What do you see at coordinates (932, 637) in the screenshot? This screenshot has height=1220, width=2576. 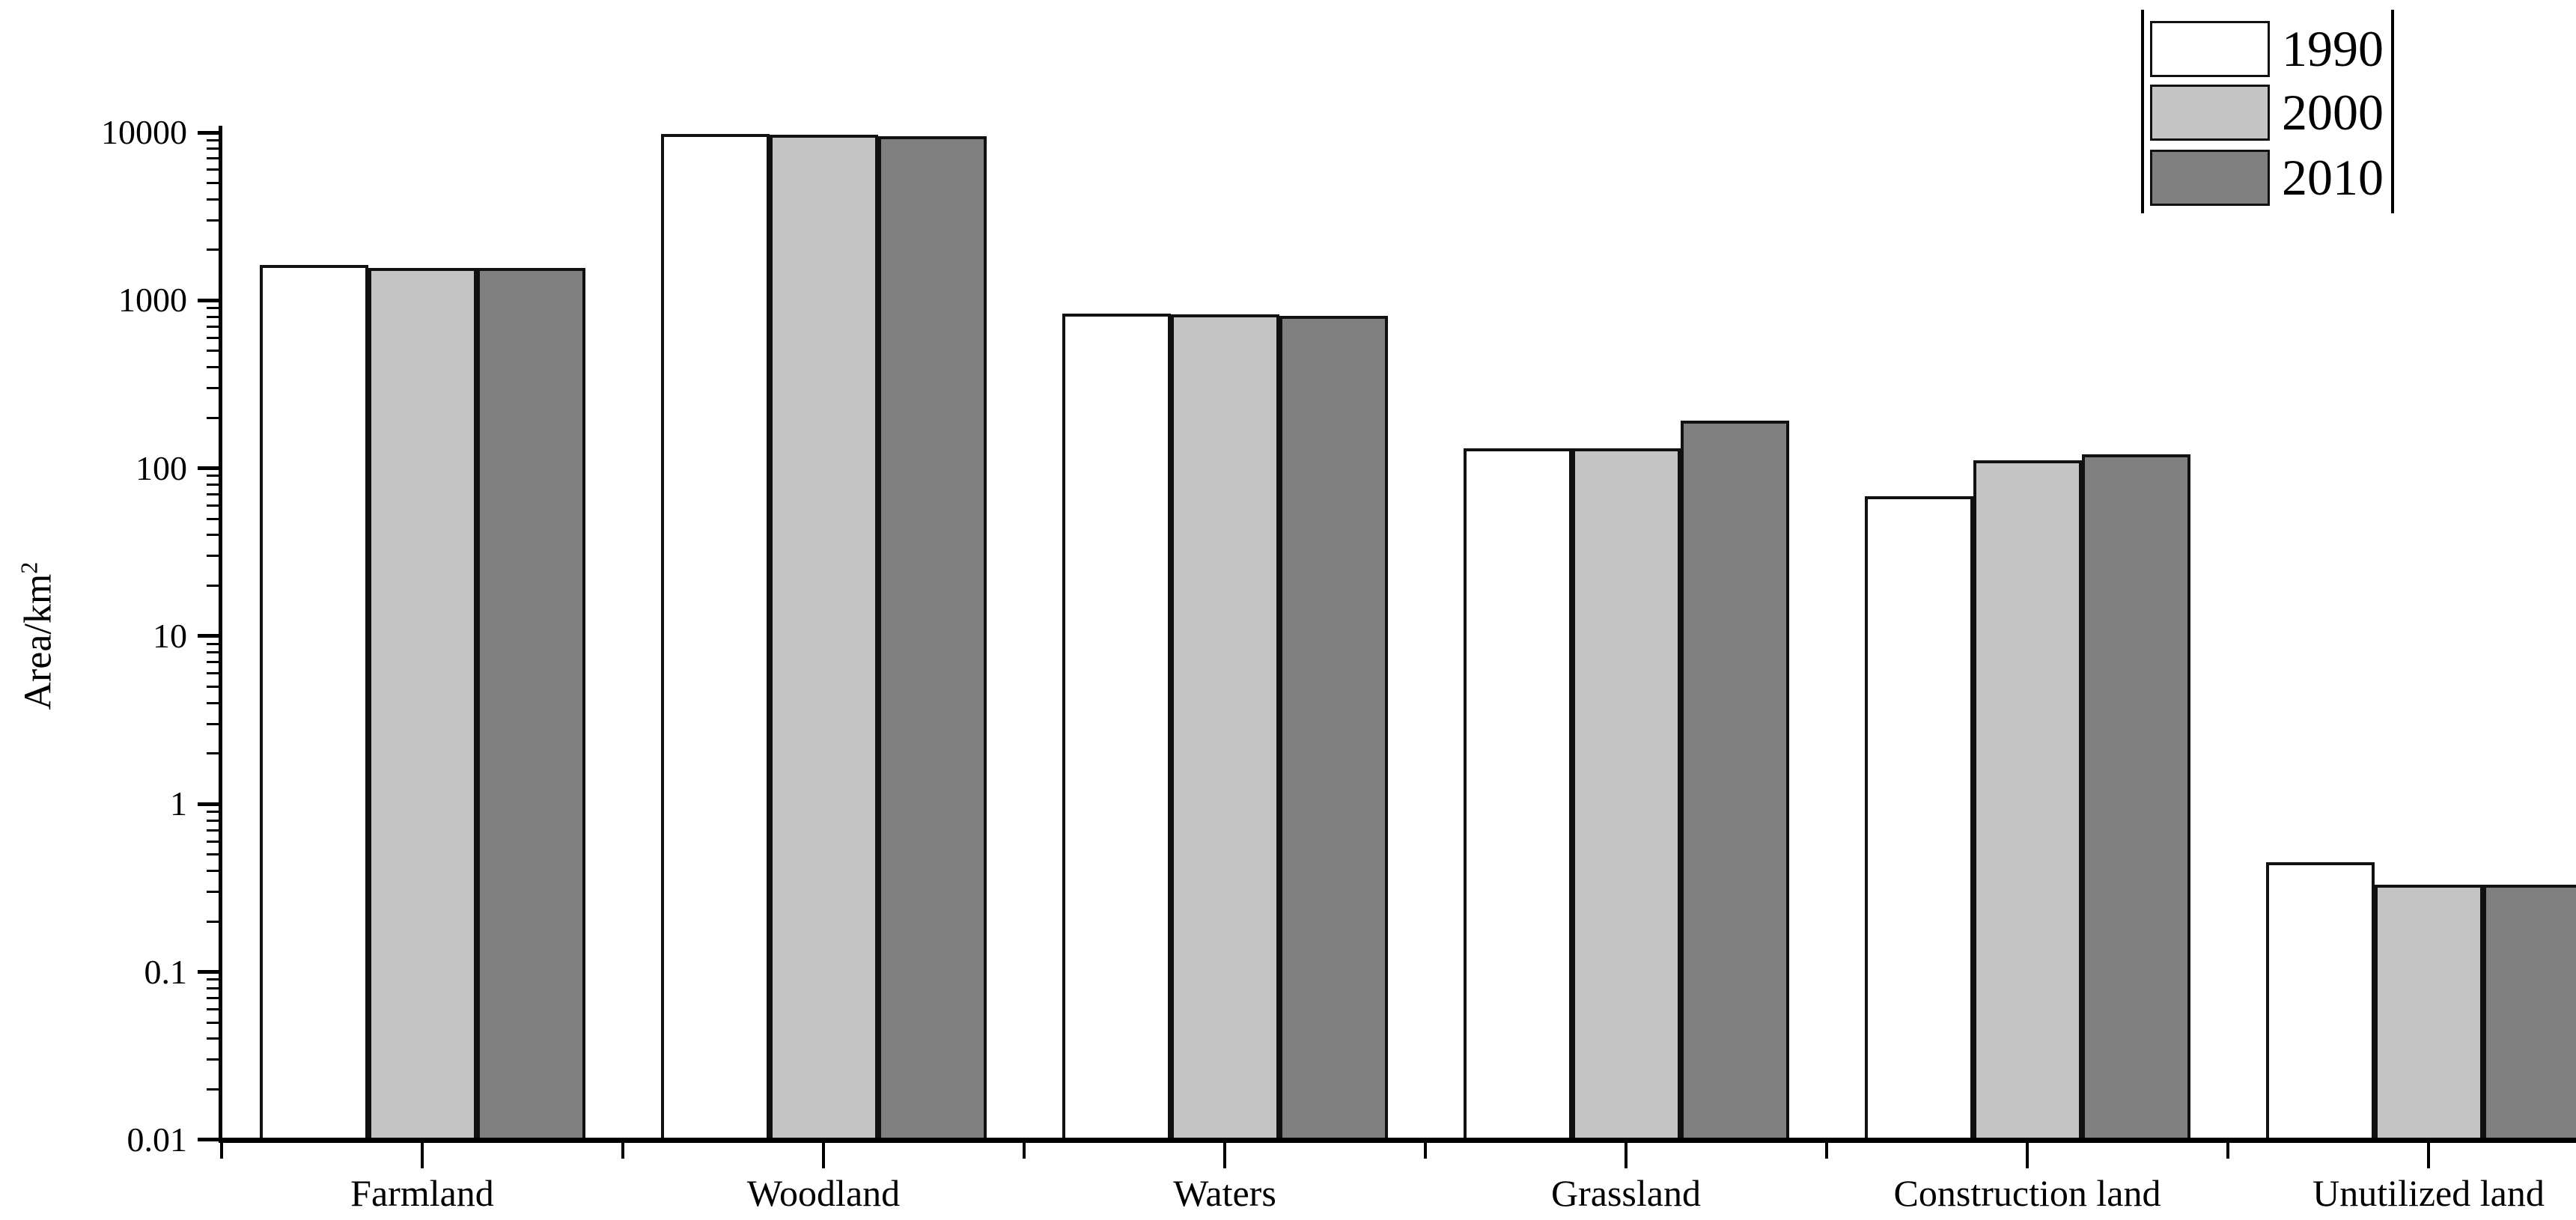 I see `bar-woodland-2010` at bounding box center [932, 637].